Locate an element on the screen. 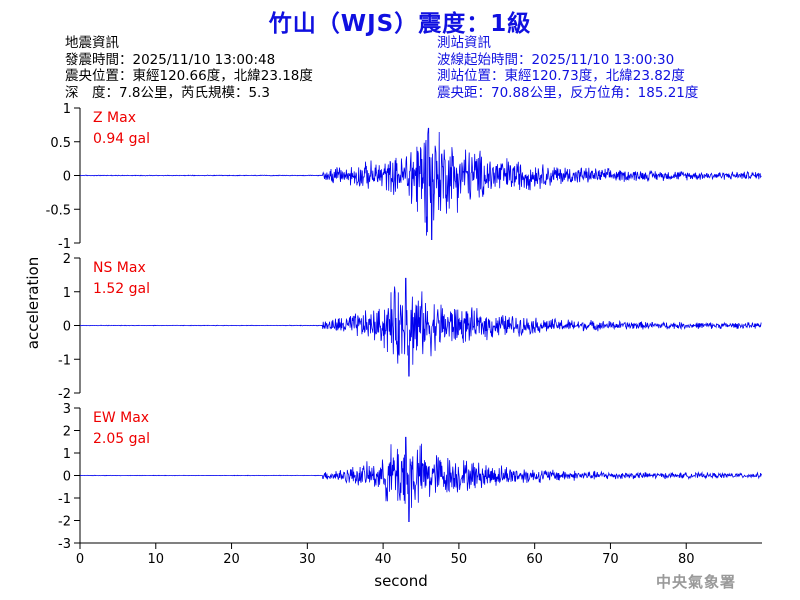  x-tick-label: 60 is located at coordinates (534, 559).